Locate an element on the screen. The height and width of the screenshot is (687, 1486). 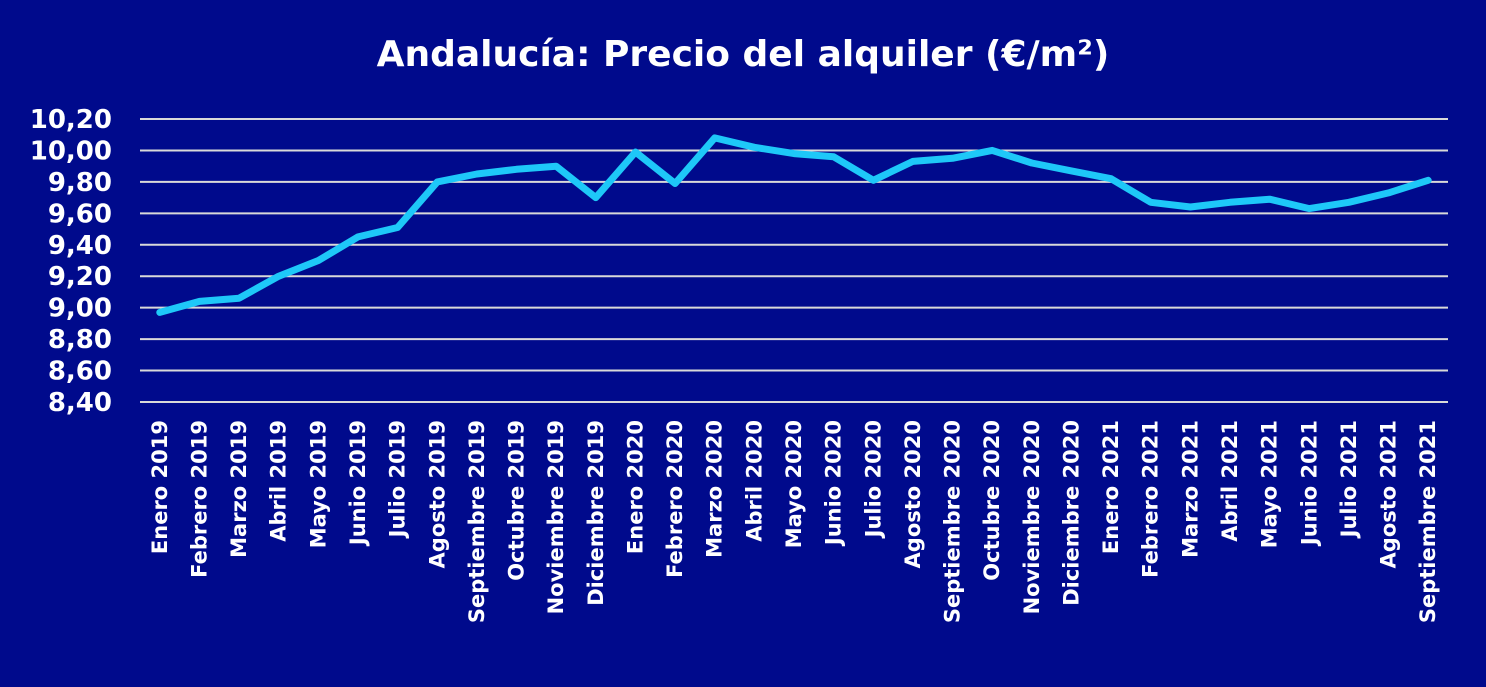
y-tick-label: 9,40 is located at coordinates (80, 246).